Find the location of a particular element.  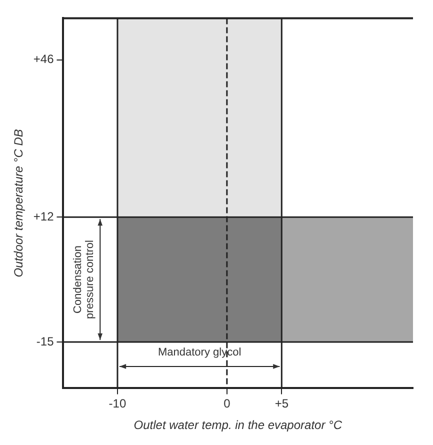

x-axis-title: Outlet water temp. in the evaporator °C is located at coordinates (238, 425).